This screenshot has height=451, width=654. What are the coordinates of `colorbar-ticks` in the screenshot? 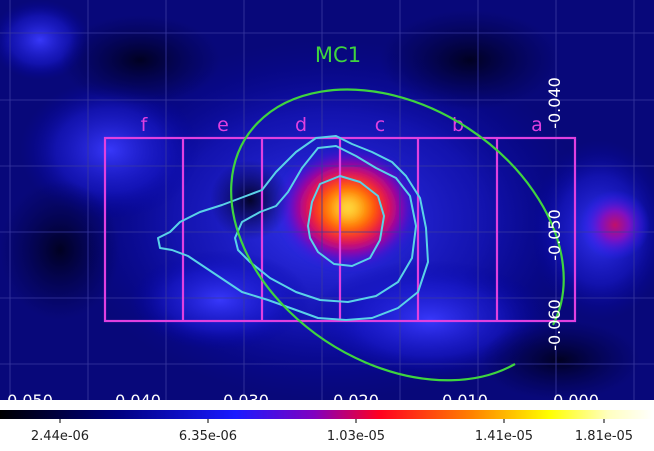 It's located at (332, 421).